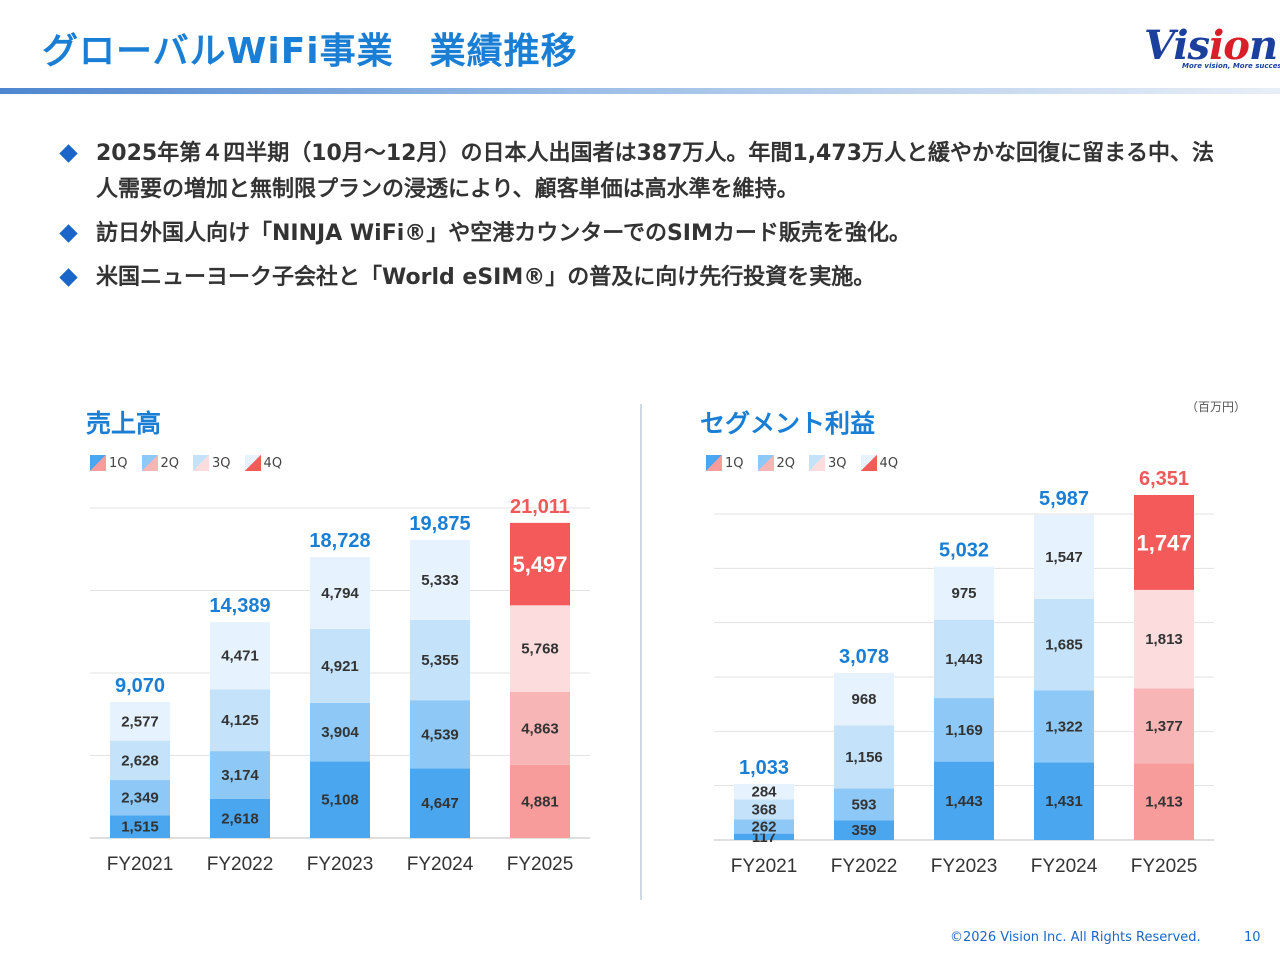 The width and height of the screenshot is (1280, 960). I want to click on bar-value-label: 5,497, so click(539, 564).